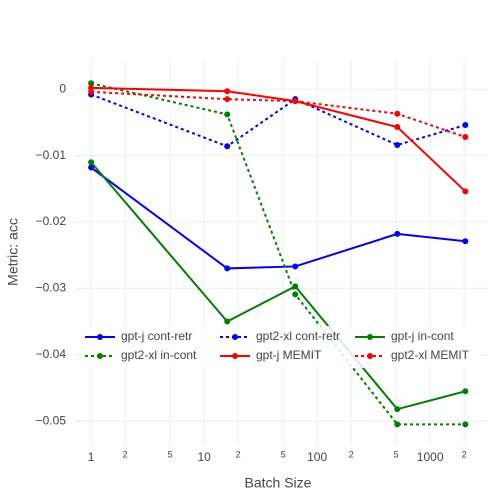 The width and height of the screenshot is (500, 500). What do you see at coordinates (51, 155) in the screenshot?
I see `y-tick-label: −0.01` at bounding box center [51, 155].